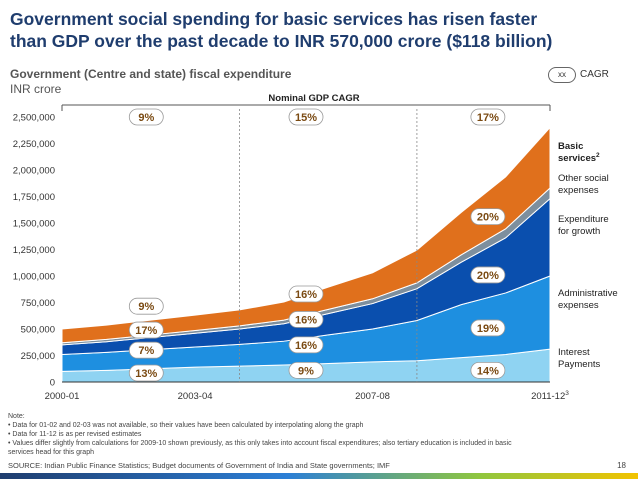 The height and width of the screenshot is (479, 638). Describe the element at coordinates (372, 396) in the screenshot. I see `x-tick-label: 2007-08` at that location.